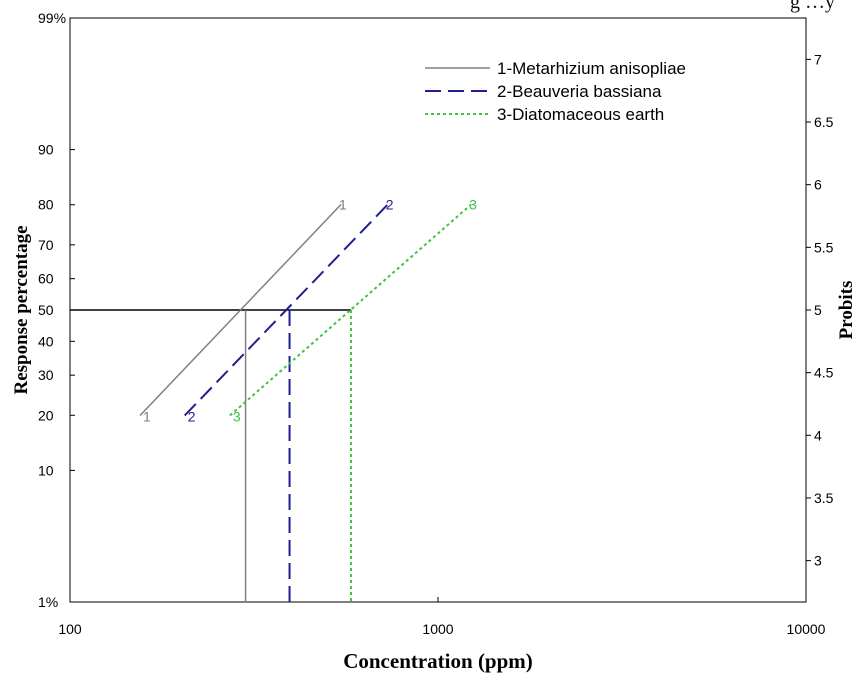 The width and height of the screenshot is (863, 675). What do you see at coordinates (48, 602) in the screenshot?
I see `y-tick-label-left: 1%` at bounding box center [48, 602].